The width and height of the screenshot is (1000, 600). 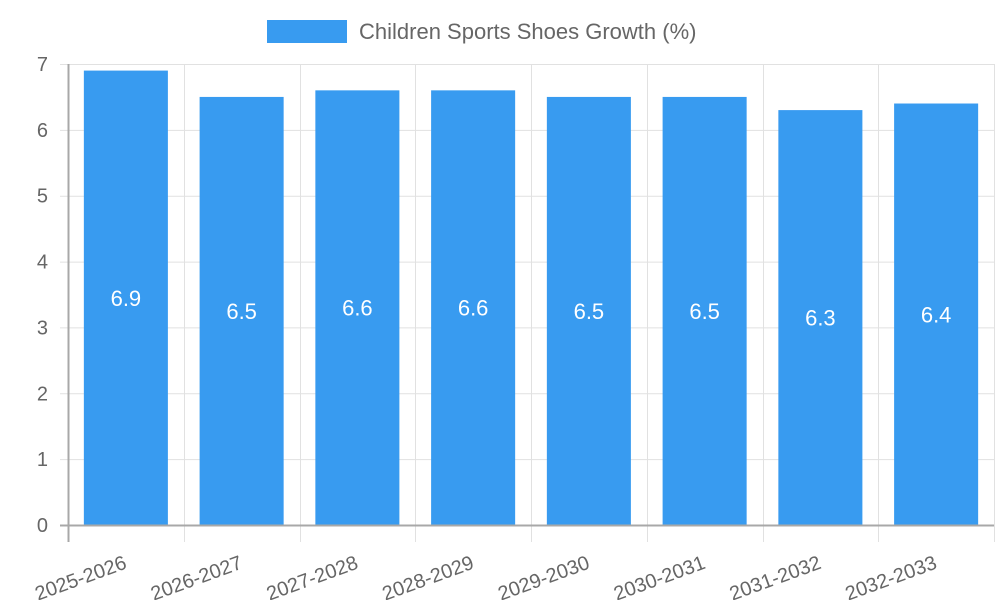 I want to click on y-tick-label: 0, so click(x=42, y=526).